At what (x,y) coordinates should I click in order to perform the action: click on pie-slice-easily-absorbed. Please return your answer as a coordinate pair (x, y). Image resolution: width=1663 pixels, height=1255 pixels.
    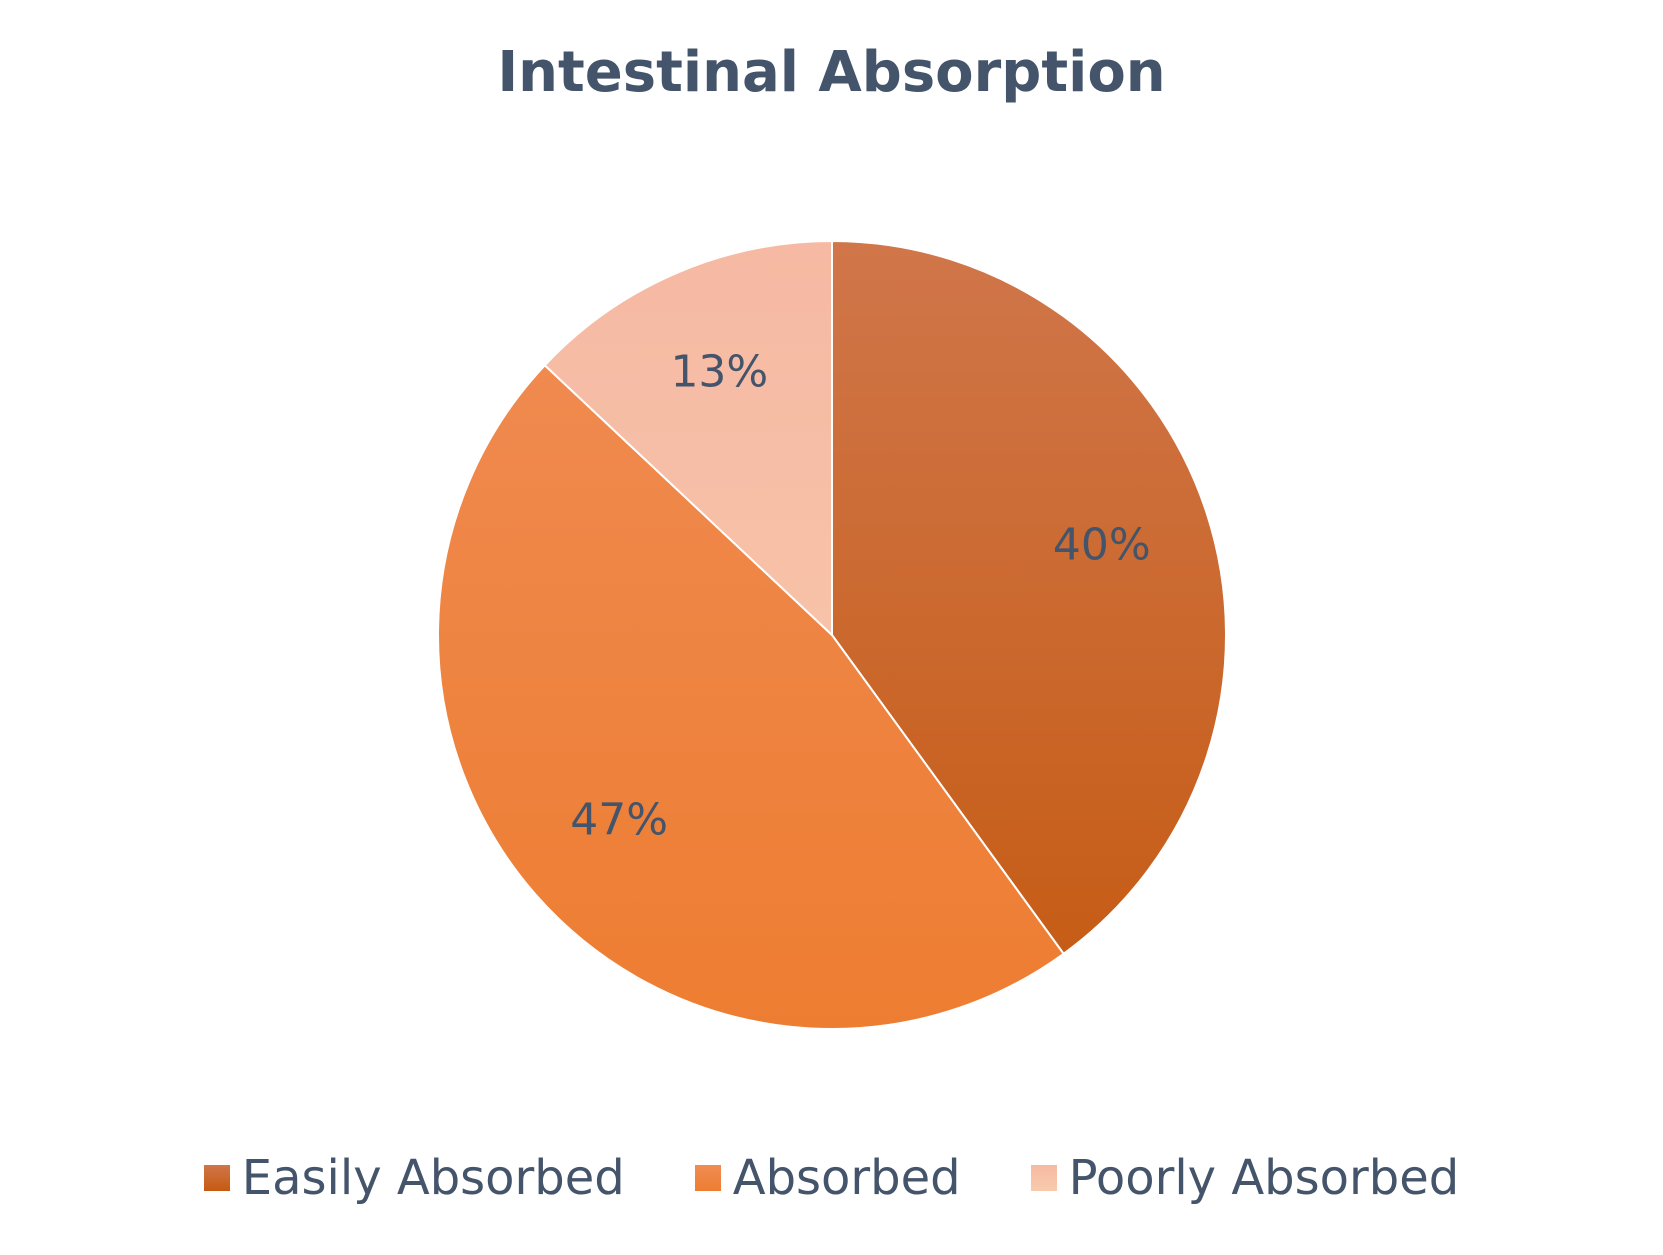
    Looking at the image, I should click on (1029, 597).